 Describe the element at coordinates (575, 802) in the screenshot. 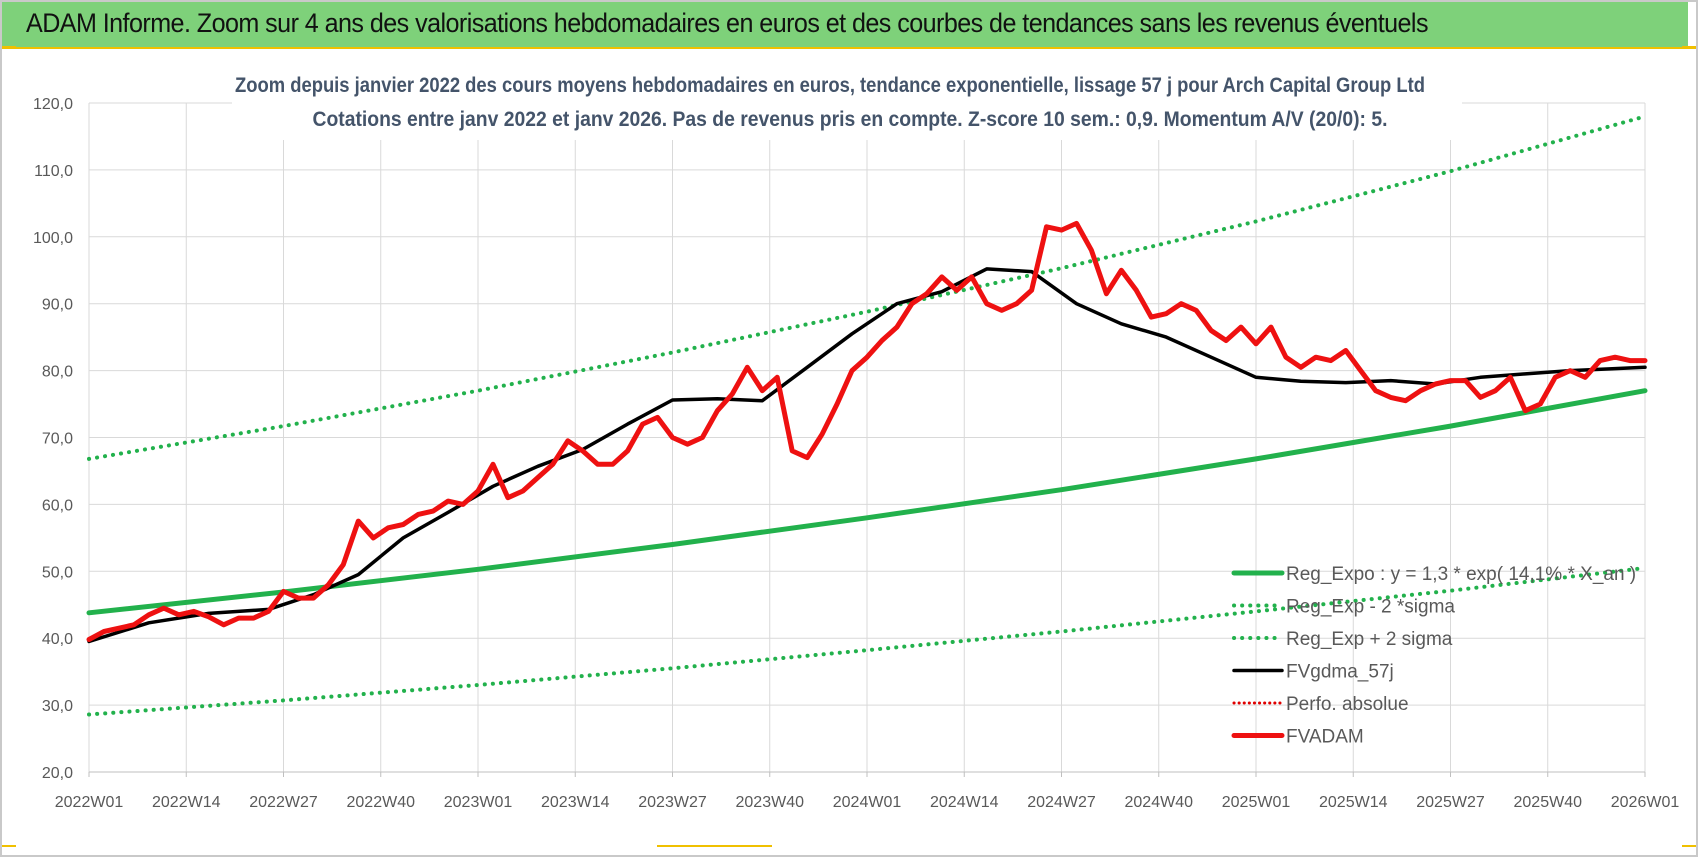

I see `x-tick-label: 2023W14` at that location.